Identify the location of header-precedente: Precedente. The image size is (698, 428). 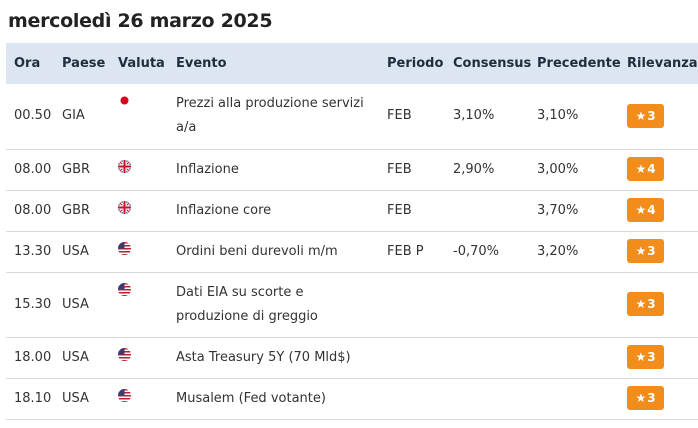
(582, 63).